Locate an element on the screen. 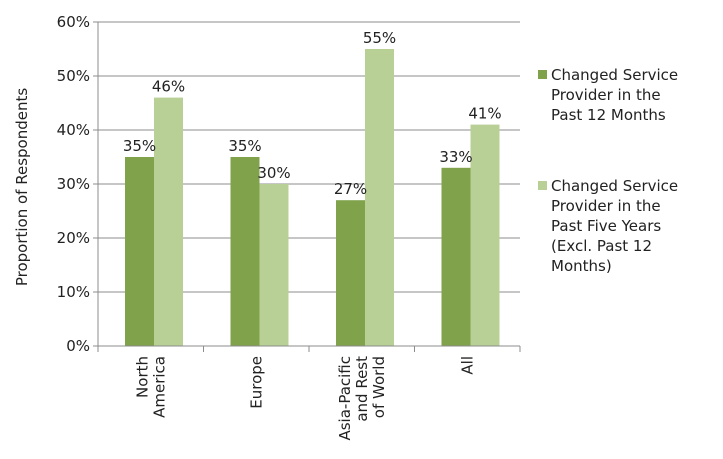 This screenshot has width=723, height=459. category-label-line: All is located at coordinates (467, 365).